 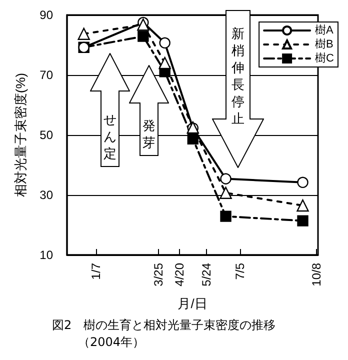 What do you see at coordinates (238, 77) in the screenshot?
I see `annotation: 新梢伸長停止` at bounding box center [238, 77].